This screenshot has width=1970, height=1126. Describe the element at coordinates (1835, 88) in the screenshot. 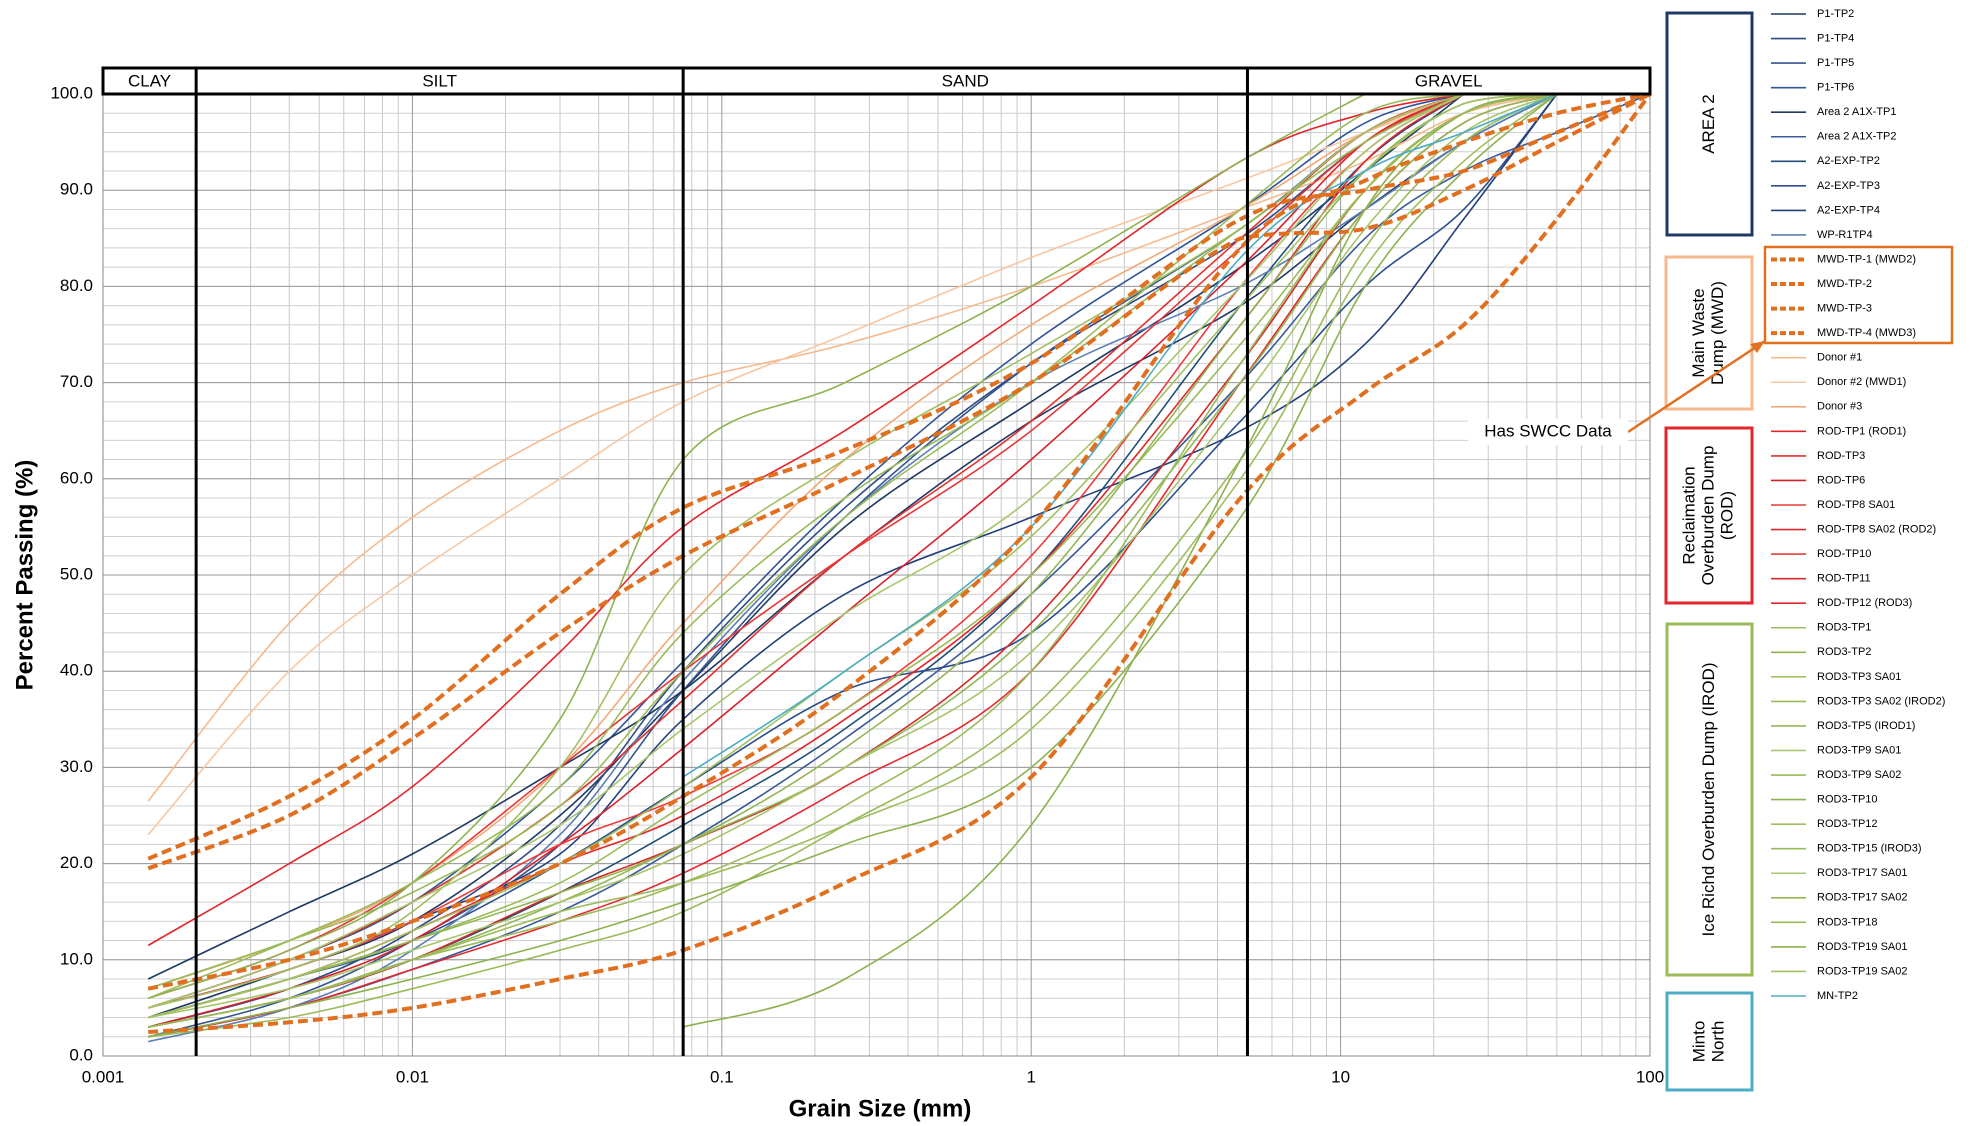

I see `legend-label: P1-TP6` at that location.